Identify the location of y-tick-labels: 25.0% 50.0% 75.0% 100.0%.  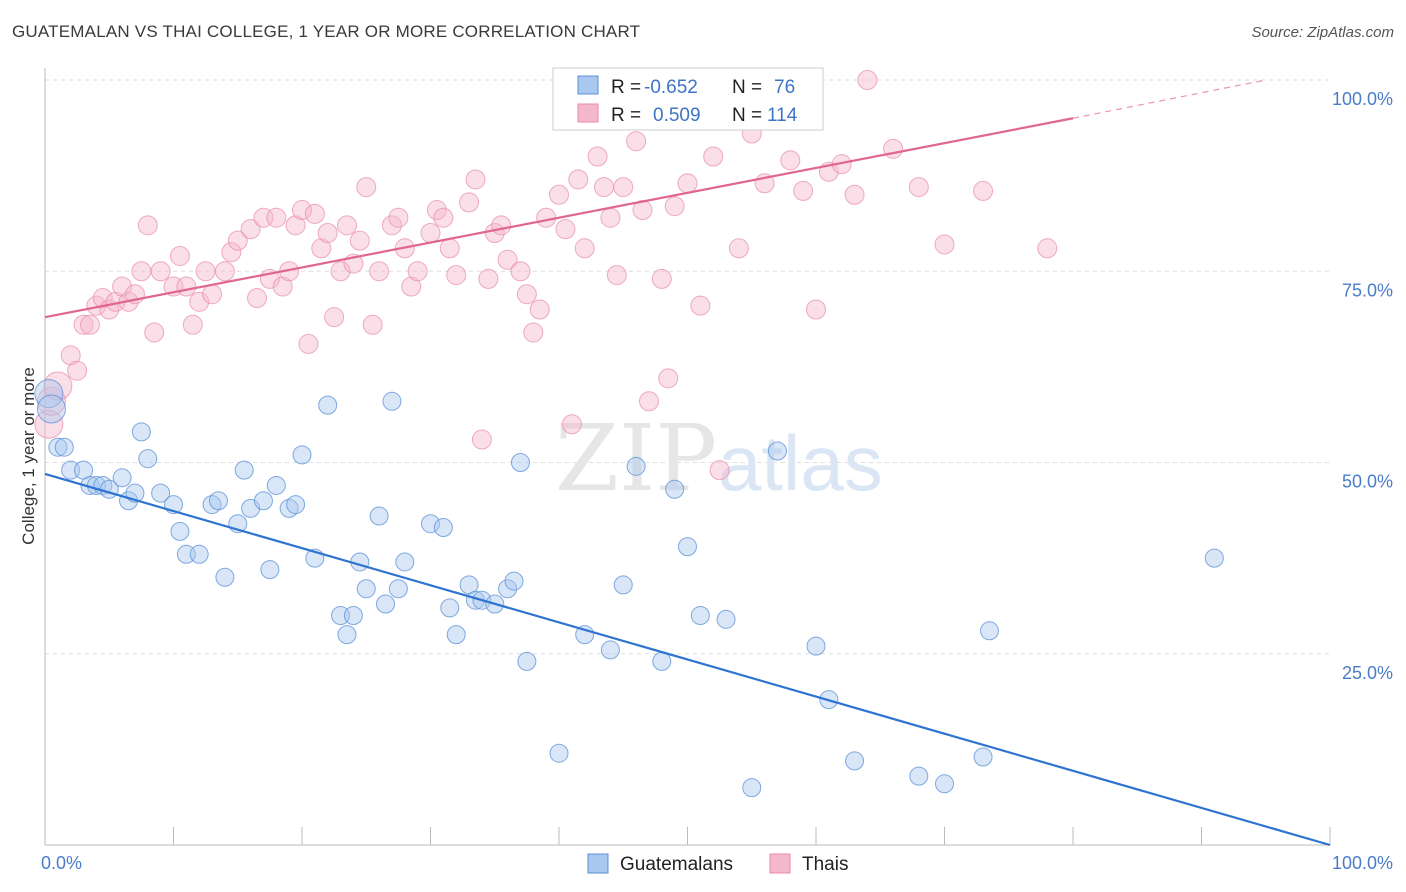
(1362, 386).